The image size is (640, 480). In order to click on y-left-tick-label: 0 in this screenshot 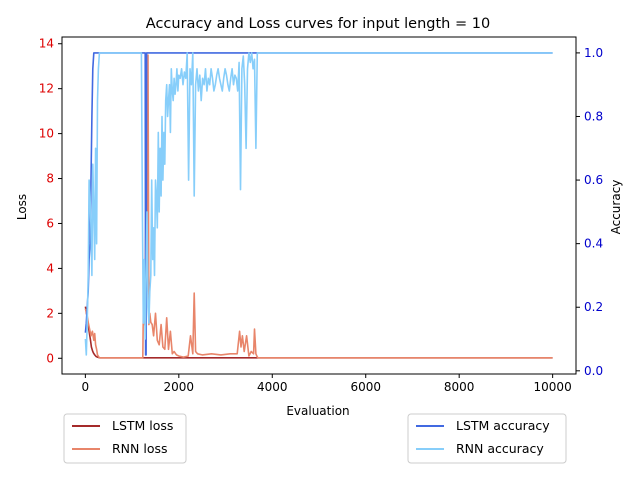, I will do `click(50, 358)`.